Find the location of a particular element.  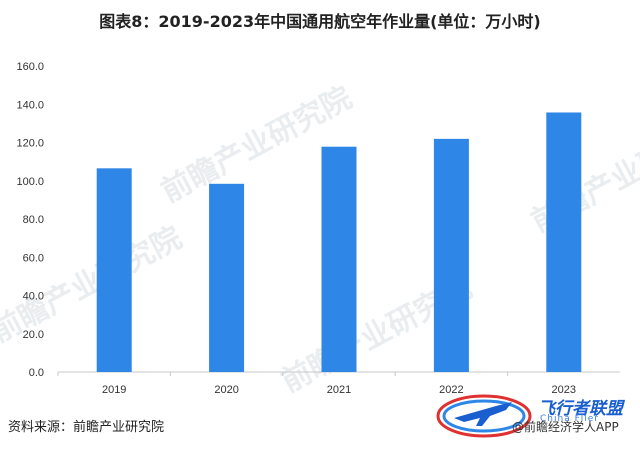

y-tick-label: 40.0 is located at coordinates (33, 297).